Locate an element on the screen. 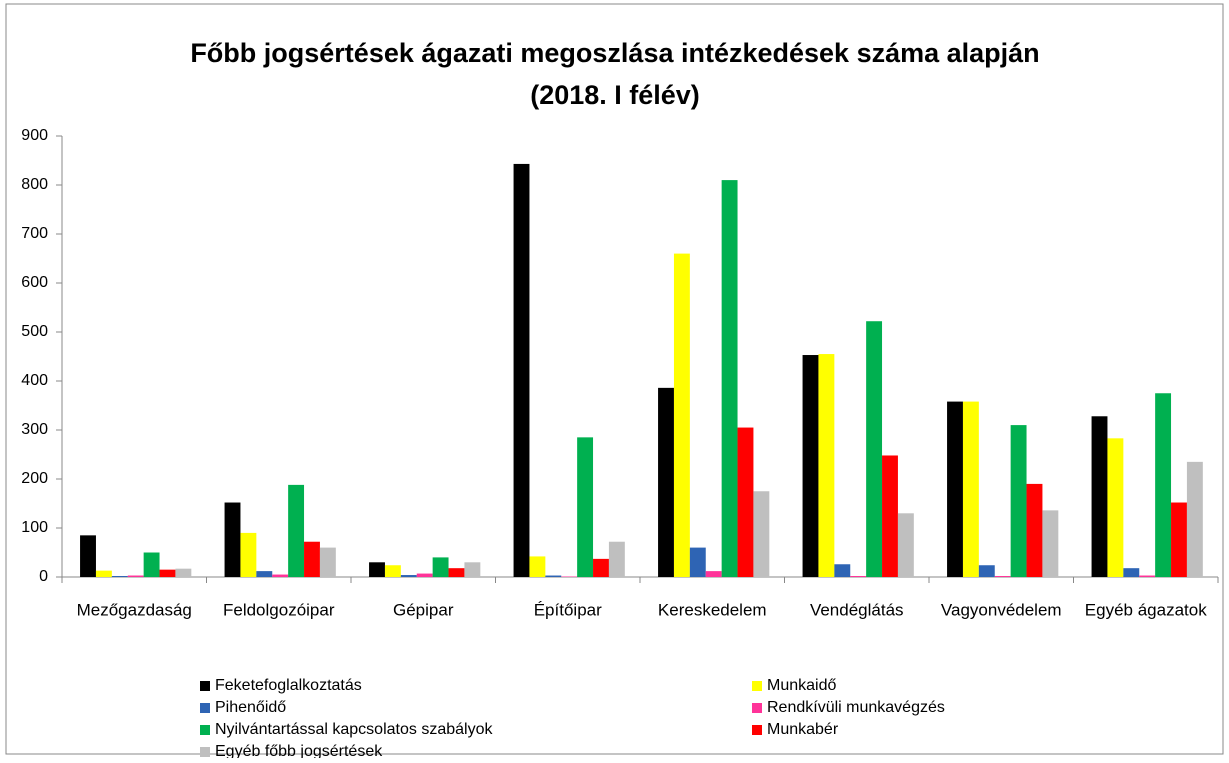  y-tick-label: 400 is located at coordinates (34, 380).